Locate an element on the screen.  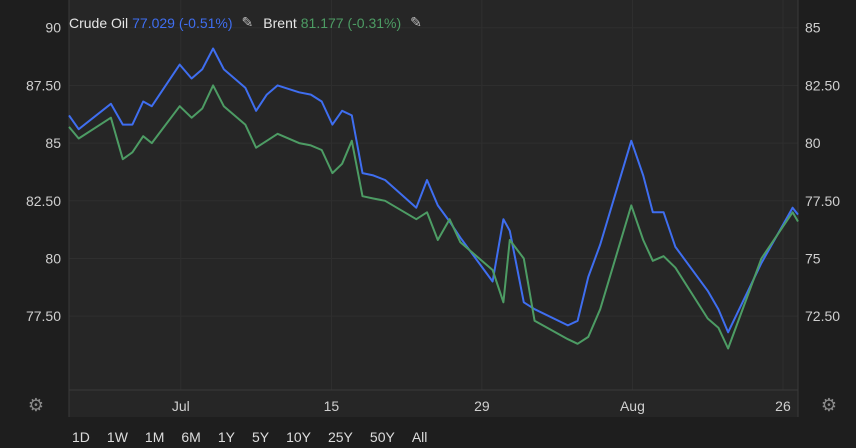
y-right-tick-label: 80 is located at coordinates (813, 143).